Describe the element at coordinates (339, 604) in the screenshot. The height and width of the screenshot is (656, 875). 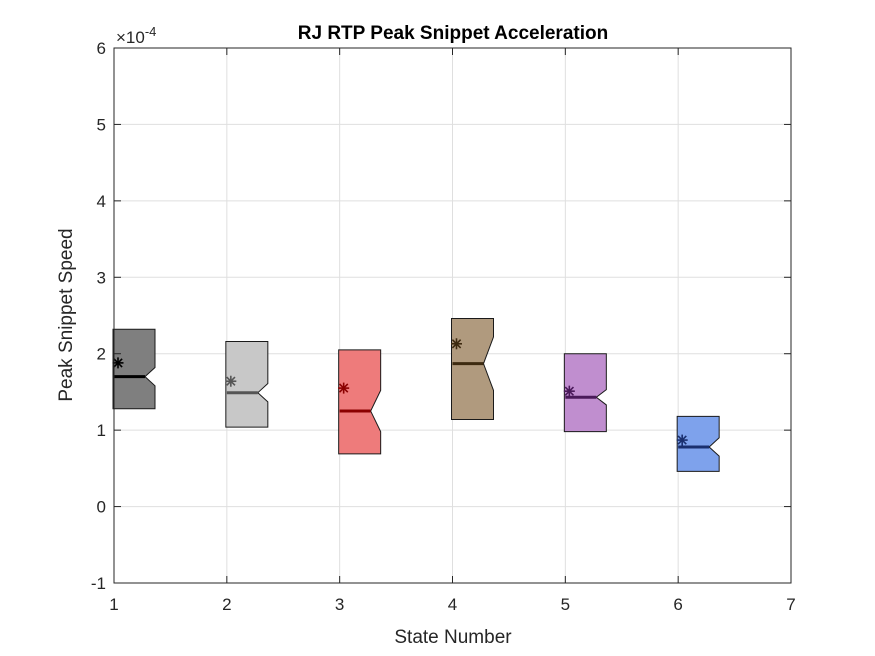
I see `x-tick-label: 3` at that location.